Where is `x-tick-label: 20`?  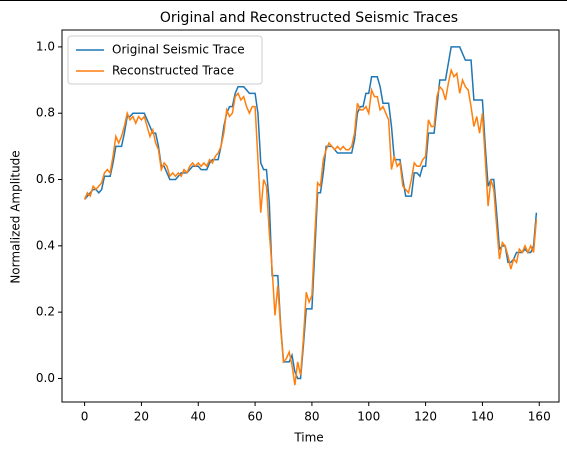 x-tick-label: 20 is located at coordinates (141, 417).